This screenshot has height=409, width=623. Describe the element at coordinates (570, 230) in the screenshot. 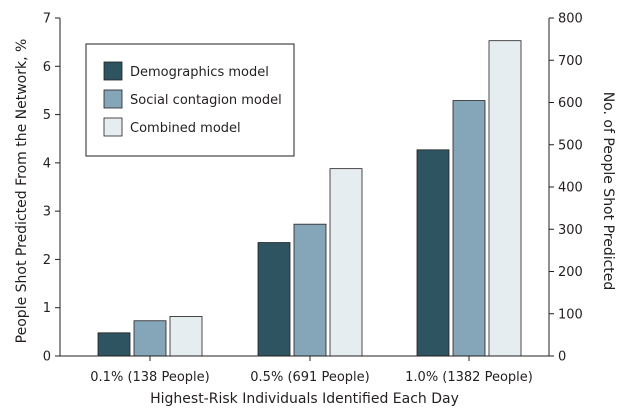

I see `y2-tick-label: 300` at that location.